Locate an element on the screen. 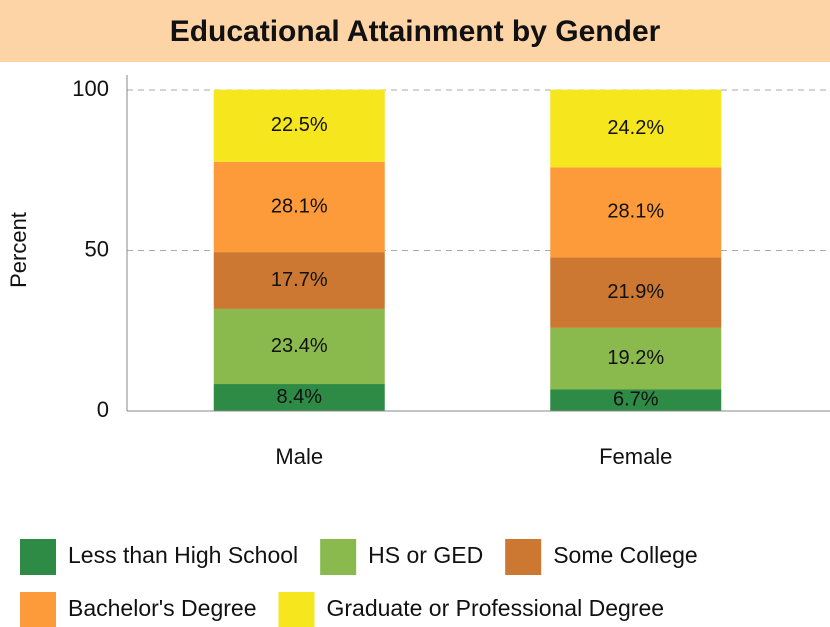 The image size is (830, 627). legend-label: Less than High School is located at coordinates (183, 555).